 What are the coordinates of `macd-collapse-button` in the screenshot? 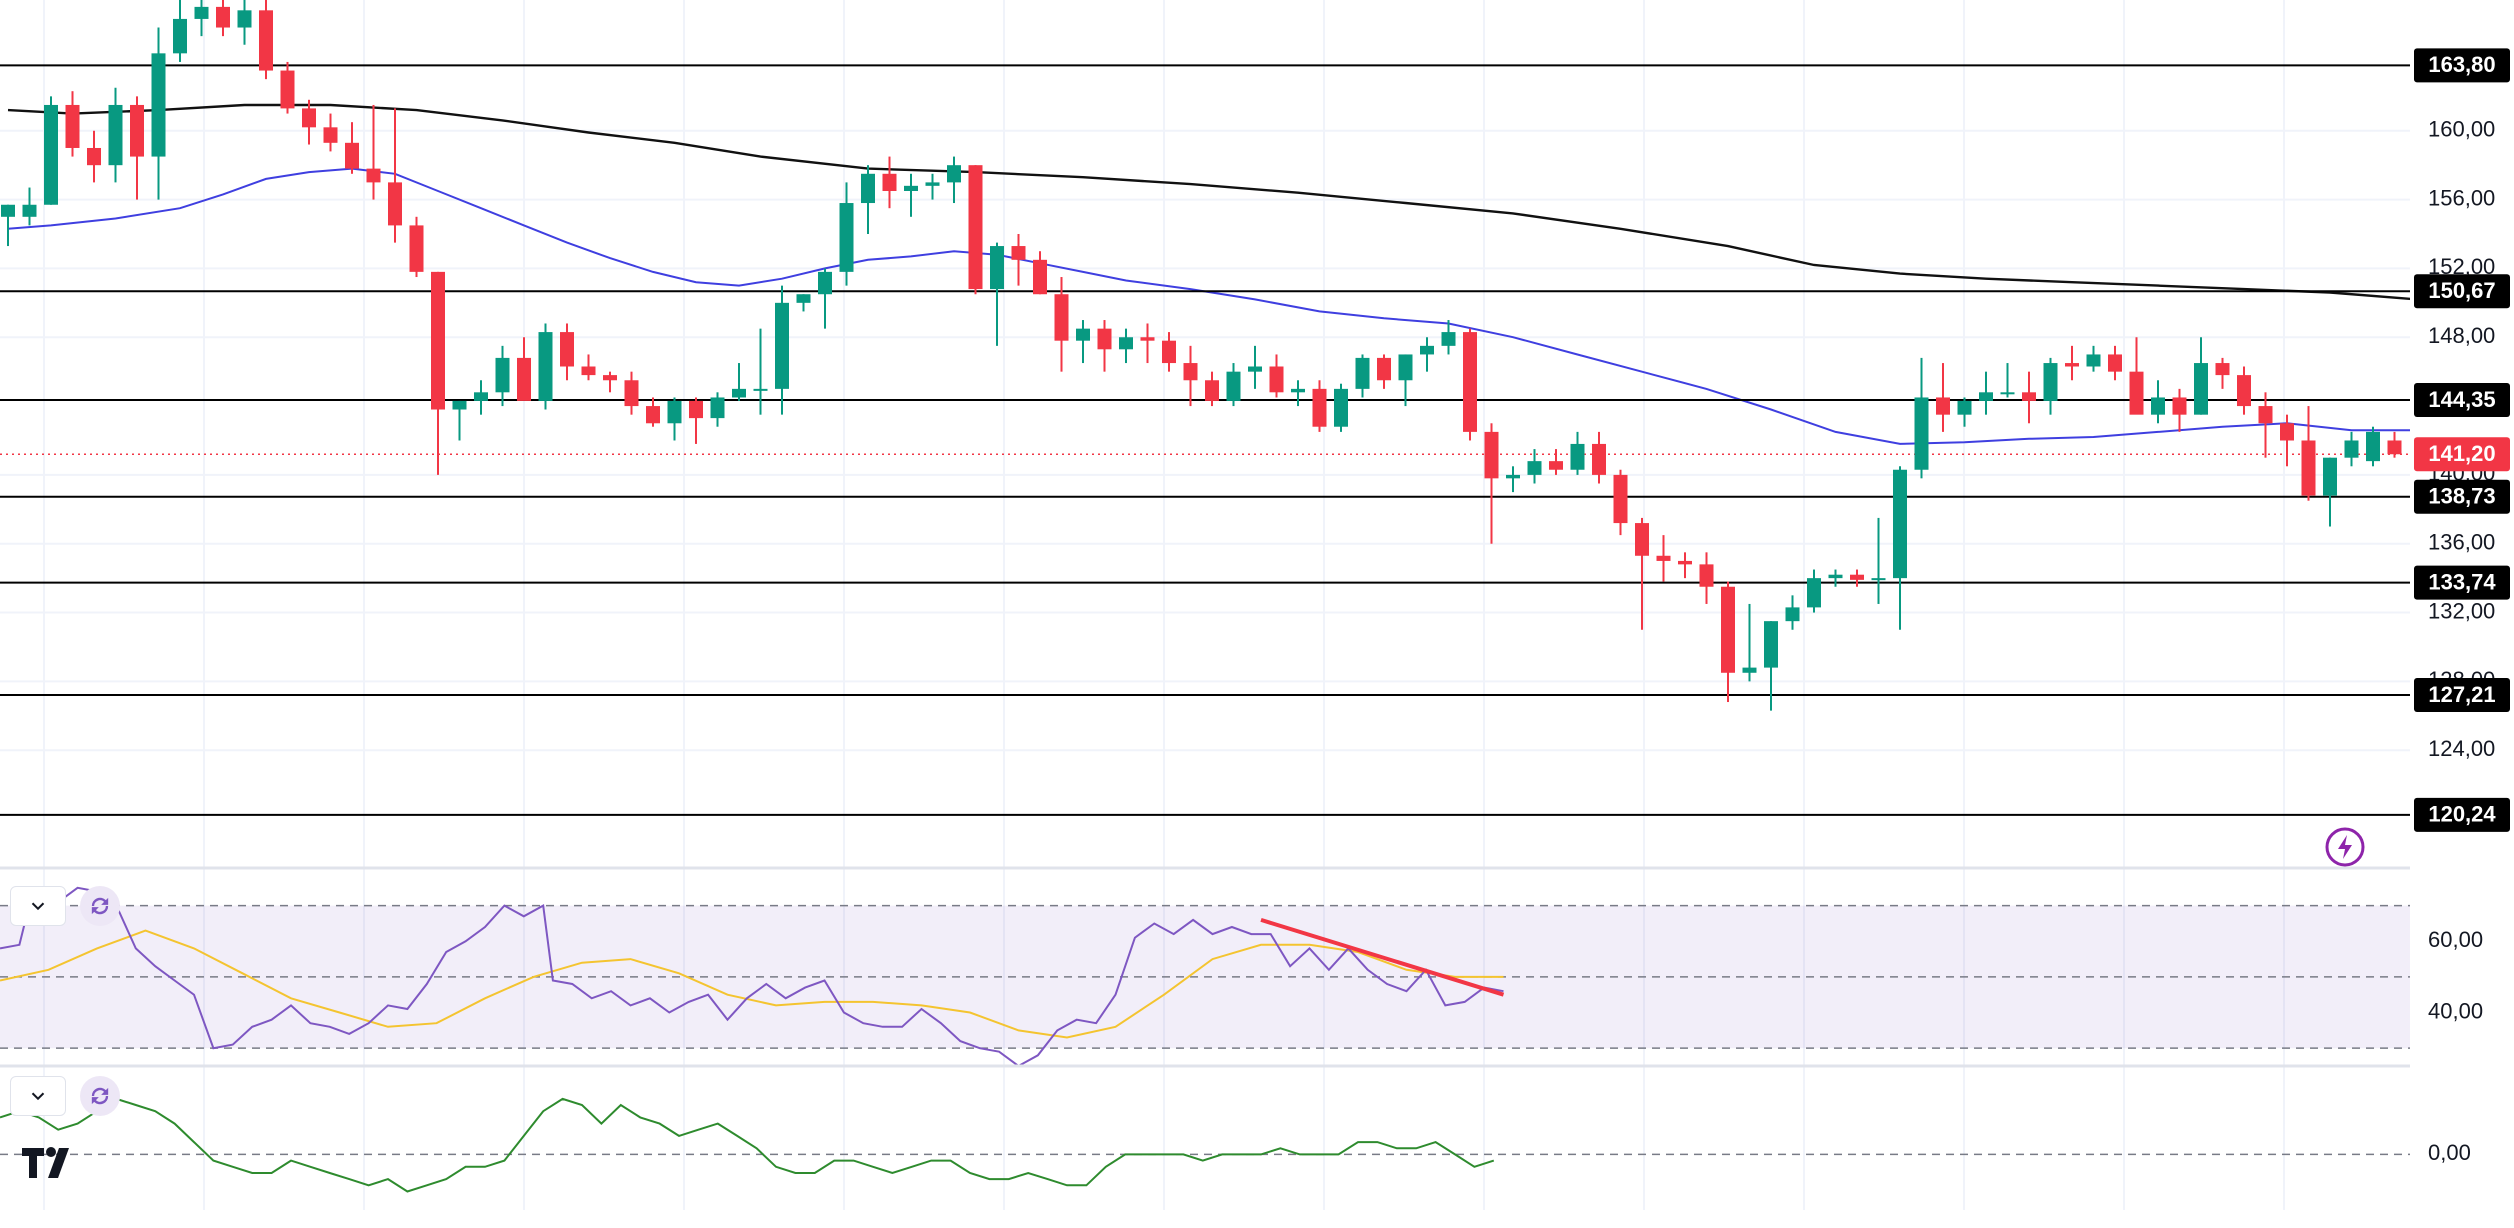 It's located at (38, 1096).